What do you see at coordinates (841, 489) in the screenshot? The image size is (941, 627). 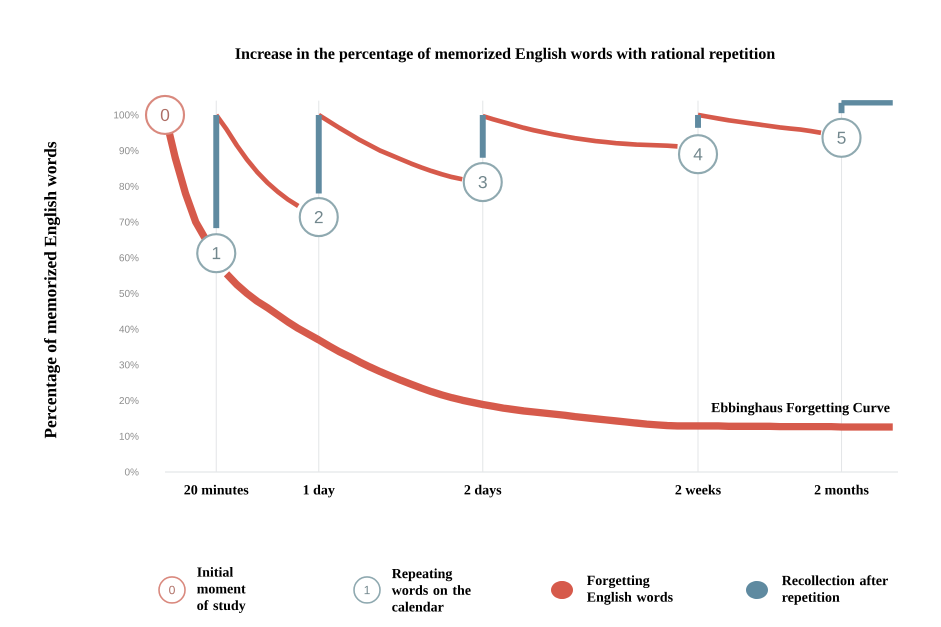 I see `x-tick-label: 2 months` at bounding box center [841, 489].